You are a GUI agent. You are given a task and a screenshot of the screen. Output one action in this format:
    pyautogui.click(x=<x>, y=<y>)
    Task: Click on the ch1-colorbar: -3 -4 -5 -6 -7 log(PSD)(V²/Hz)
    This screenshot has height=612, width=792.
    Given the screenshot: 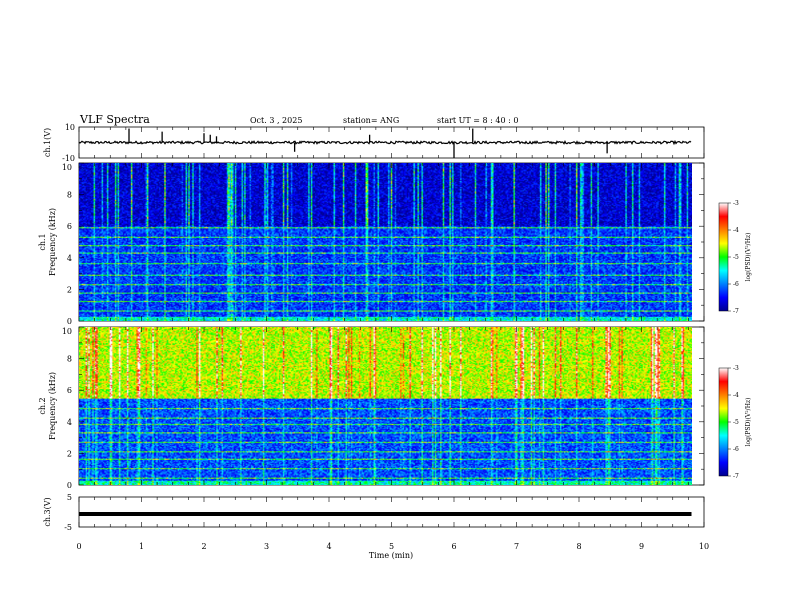 What is the action you would take?
    pyautogui.click(x=735, y=257)
    